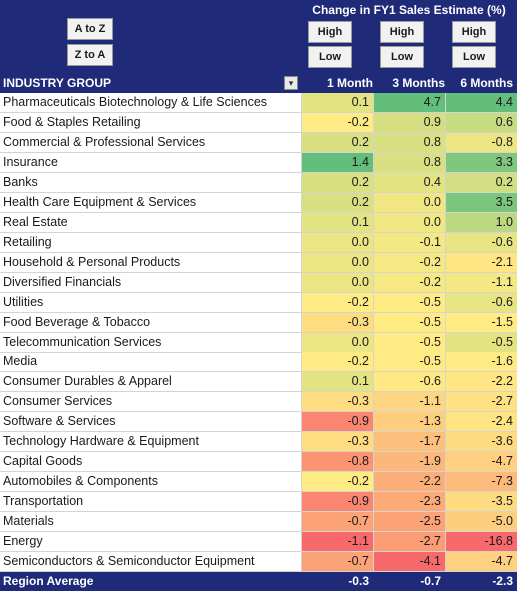 This screenshot has width=517, height=591. What do you see at coordinates (481, 282) in the screenshot?
I see `cell-6-months: -1.1` at bounding box center [481, 282].